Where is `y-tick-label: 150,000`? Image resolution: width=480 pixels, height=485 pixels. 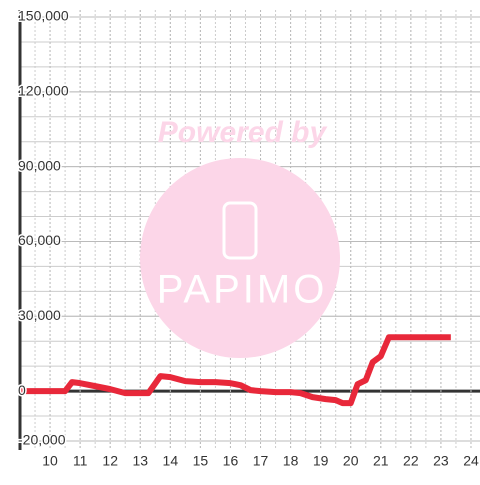
y-tick-label: 150,000 is located at coordinates (43, 16).